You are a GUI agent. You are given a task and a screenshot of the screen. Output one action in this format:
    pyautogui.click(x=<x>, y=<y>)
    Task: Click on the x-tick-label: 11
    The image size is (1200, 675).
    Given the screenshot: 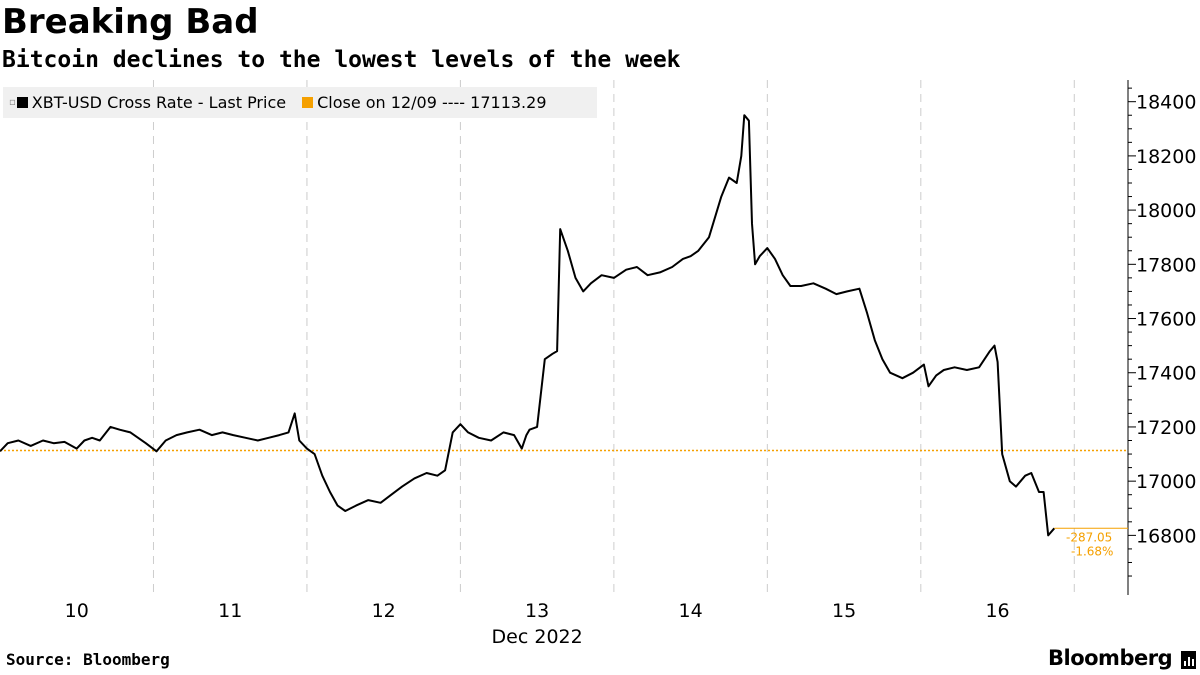 What is the action you would take?
    pyautogui.click(x=230, y=611)
    